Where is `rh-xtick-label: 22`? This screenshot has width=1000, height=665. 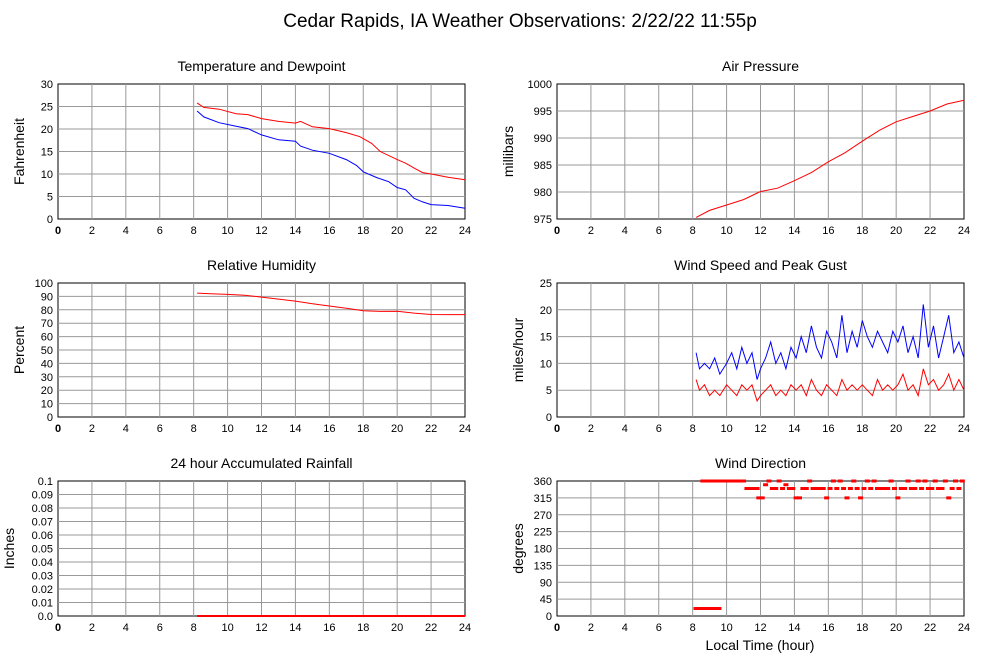 rh-xtick-label: 22 is located at coordinates (431, 429).